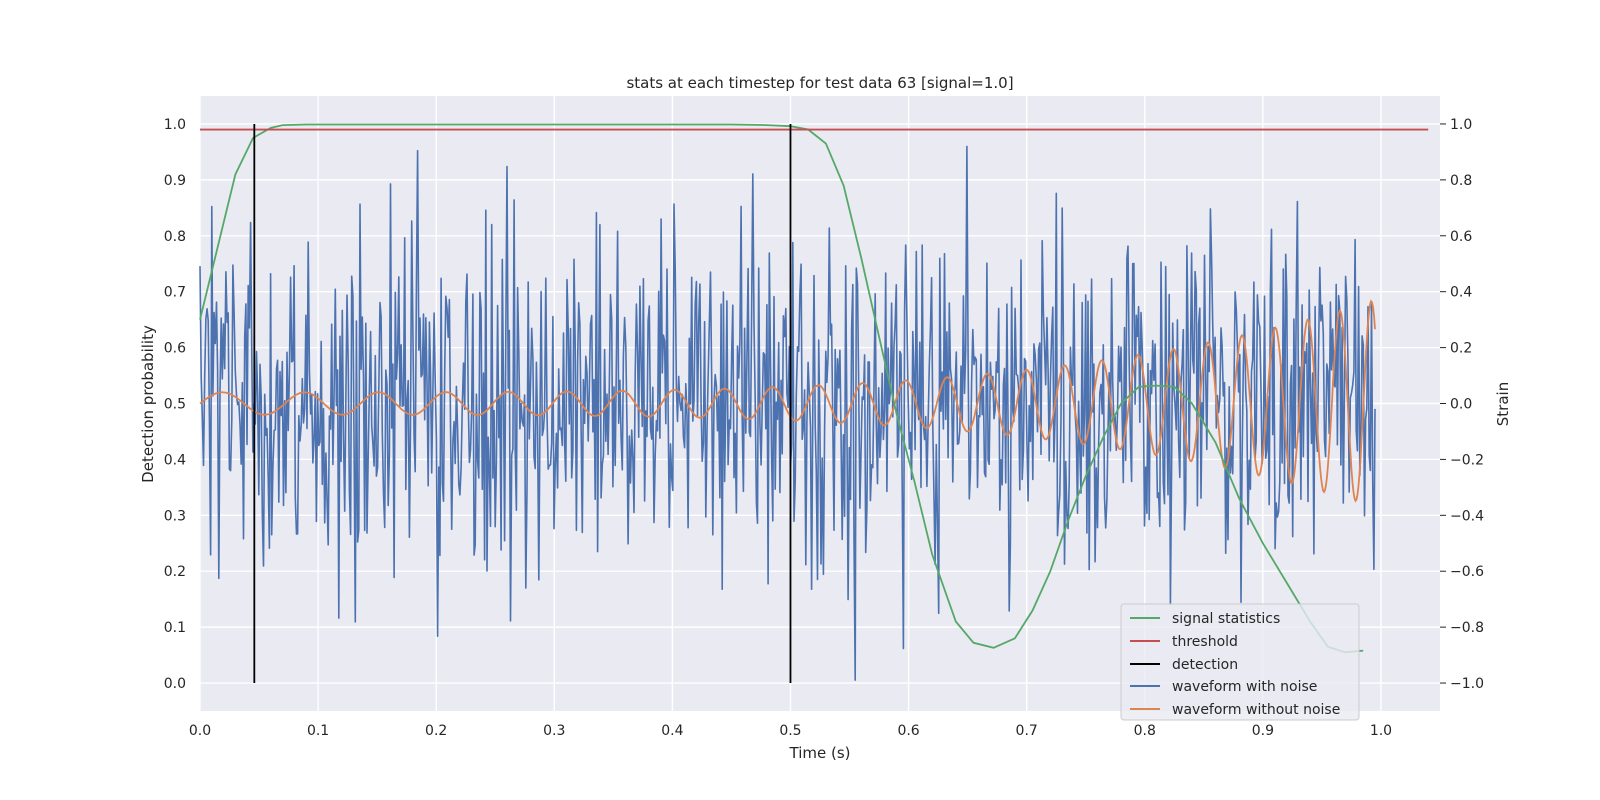 The image size is (1600, 800). Describe the element at coordinates (1467, 684) in the screenshot. I see `y-tick-label-right: −1.0` at that location.